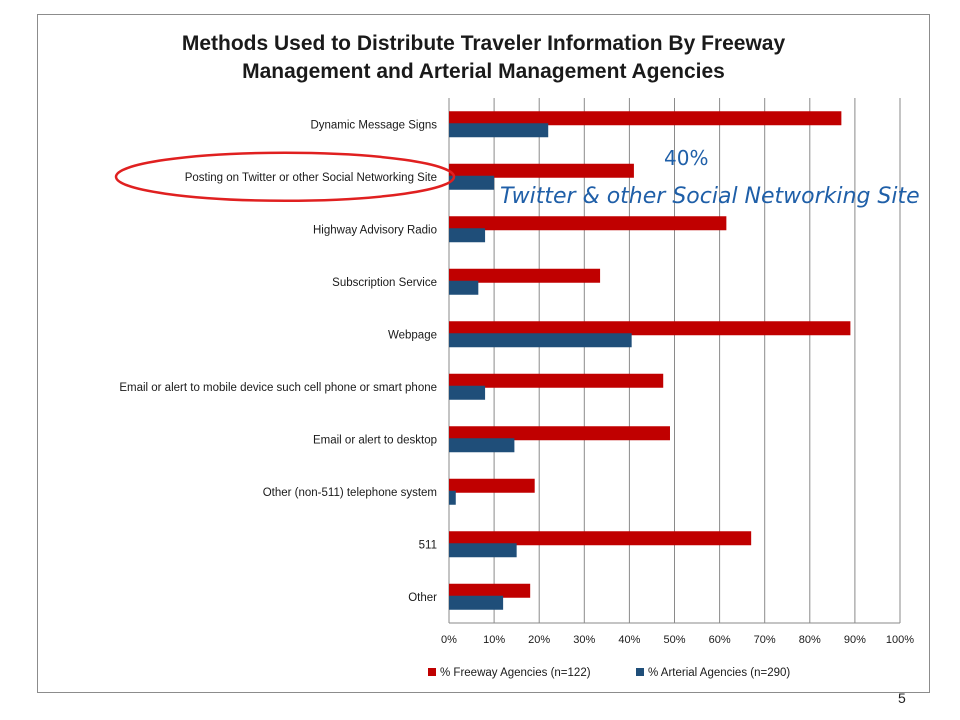  What do you see at coordinates (710, 196) in the screenshot?
I see `annotation-text: Twitter & other Social Networking Site` at bounding box center [710, 196].